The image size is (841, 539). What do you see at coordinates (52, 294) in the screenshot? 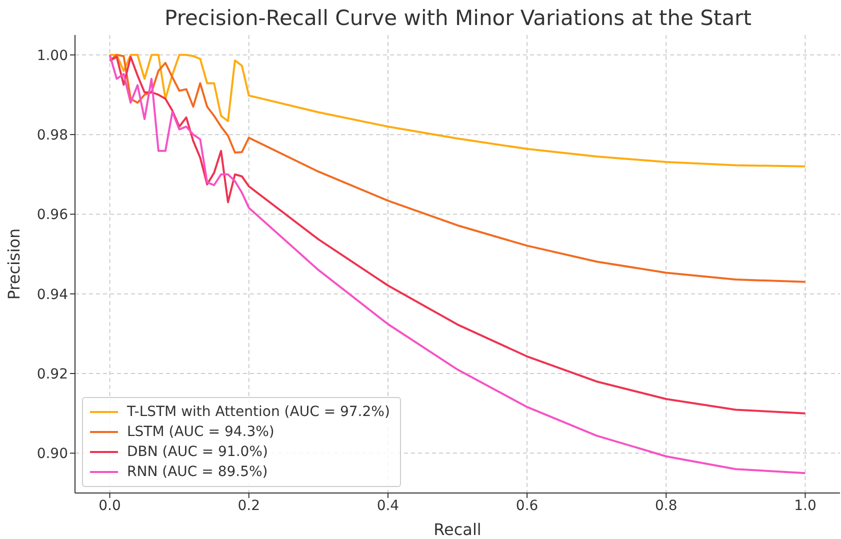
I see `y-tick-label: 0.94` at bounding box center [52, 294].